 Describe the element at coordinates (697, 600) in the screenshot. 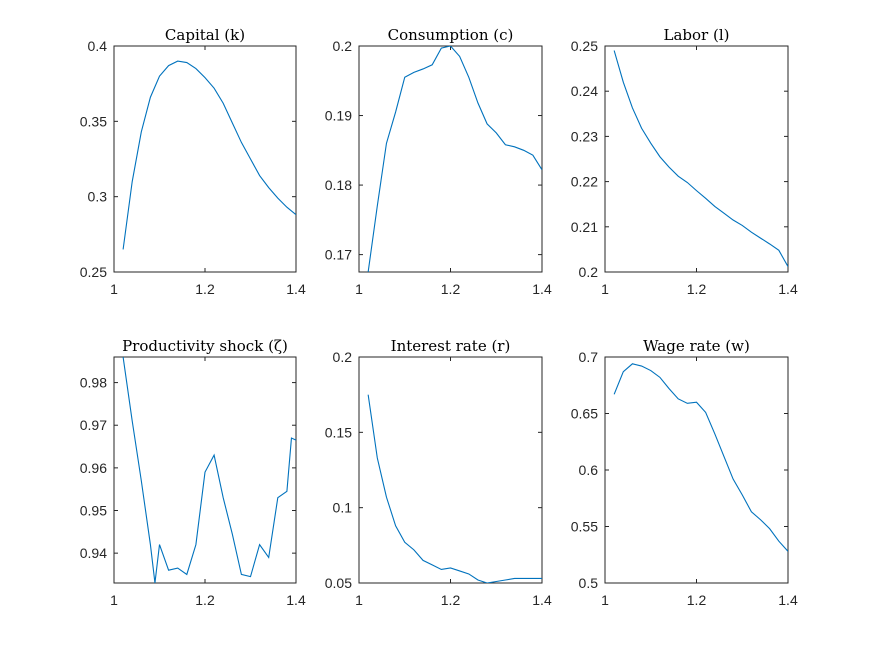

I see `wage-rate-xtick-label: 1.2` at that location.